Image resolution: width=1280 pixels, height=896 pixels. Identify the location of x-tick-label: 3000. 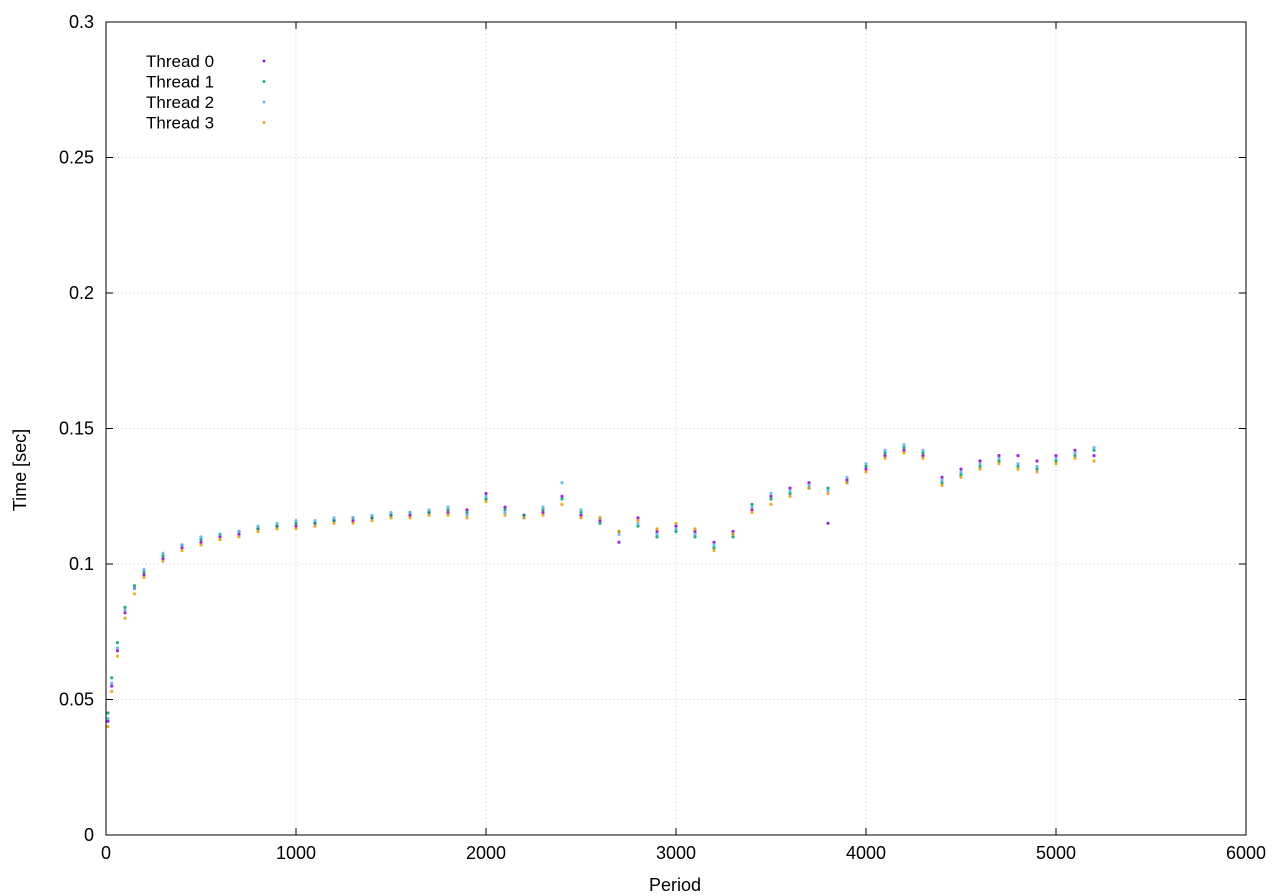
(676, 853).